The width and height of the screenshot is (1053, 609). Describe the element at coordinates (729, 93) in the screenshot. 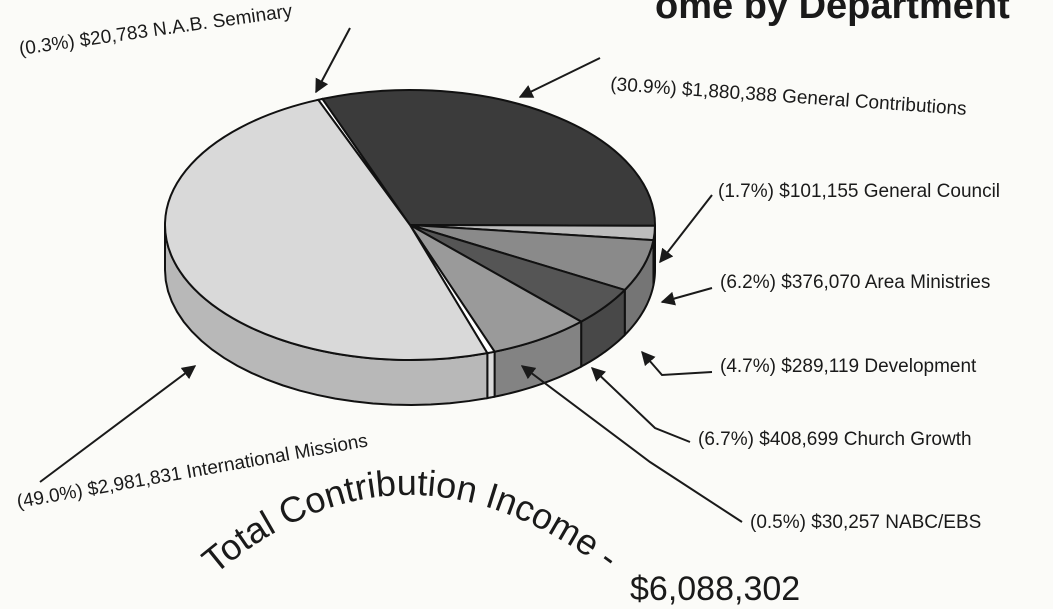

I see `slice-amount: $1,880,388` at that location.